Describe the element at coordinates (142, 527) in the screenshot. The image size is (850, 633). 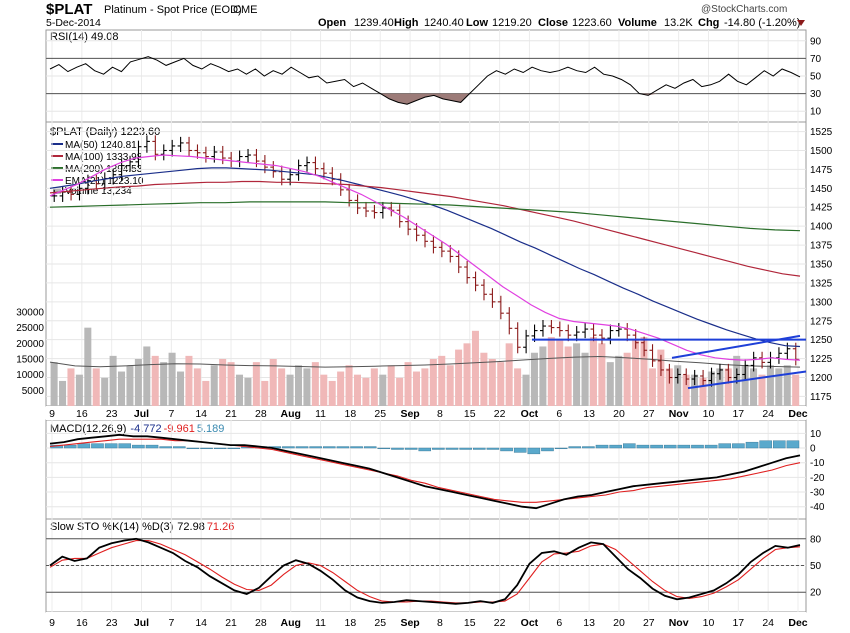
I see `sto-title: Slow STO %K(14) %D(3) 72.98 71.26` at that location.